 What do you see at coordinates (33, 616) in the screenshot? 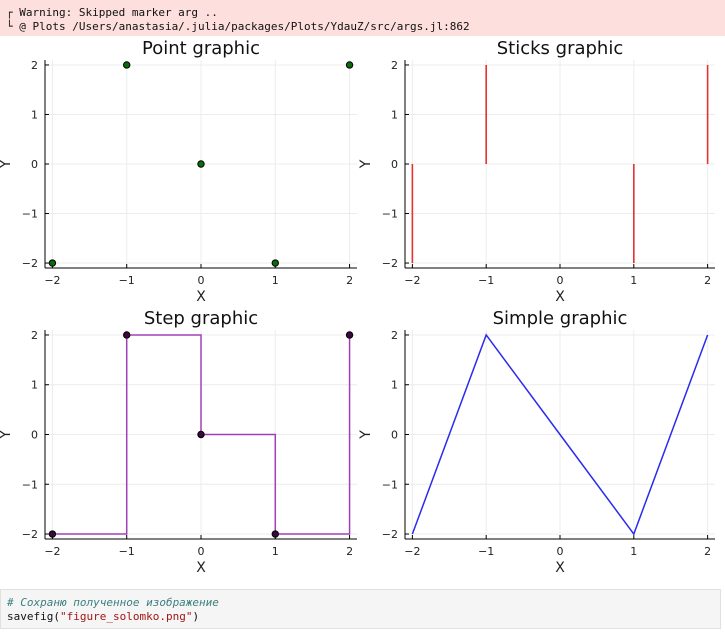
I see `code-func: savefig(` at bounding box center [33, 616].